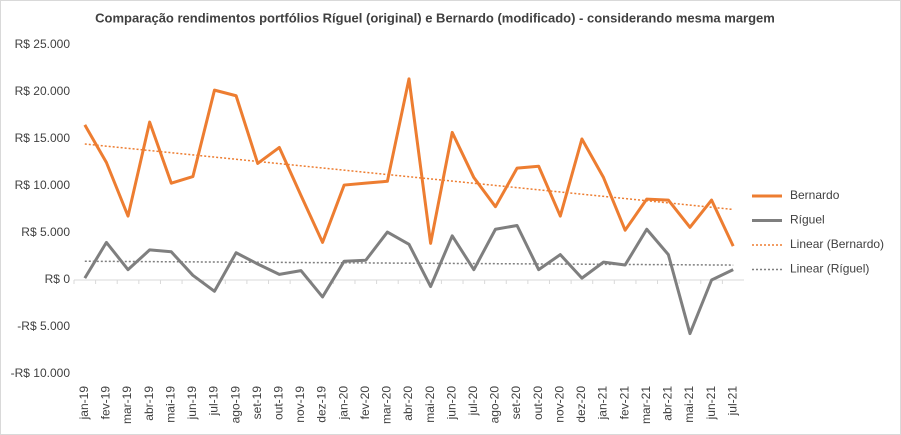 The width and height of the screenshot is (901, 435). Describe the element at coordinates (430, 404) in the screenshot. I see `x-tick-label: mai-20` at that location.